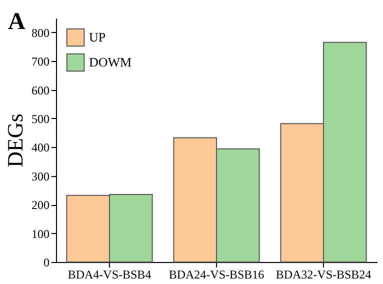 The width and height of the screenshot is (383, 284). Describe the element at coordinates (47, 263) in the screenshot. I see `y-tick-label: 0` at that location.